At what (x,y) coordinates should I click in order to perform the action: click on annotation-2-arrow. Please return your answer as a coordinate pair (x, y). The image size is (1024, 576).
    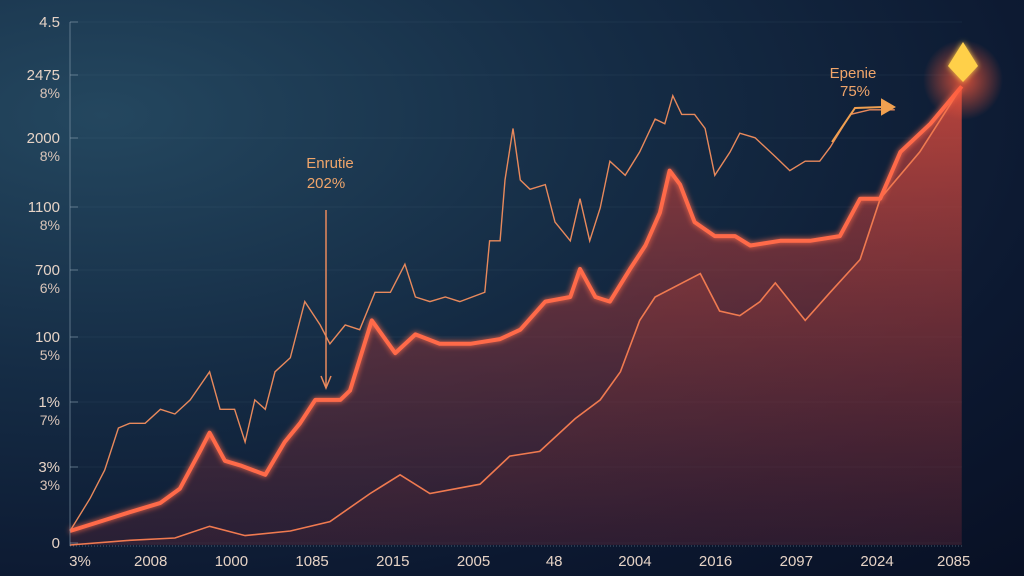
    Looking at the image, I should click on (863, 120).